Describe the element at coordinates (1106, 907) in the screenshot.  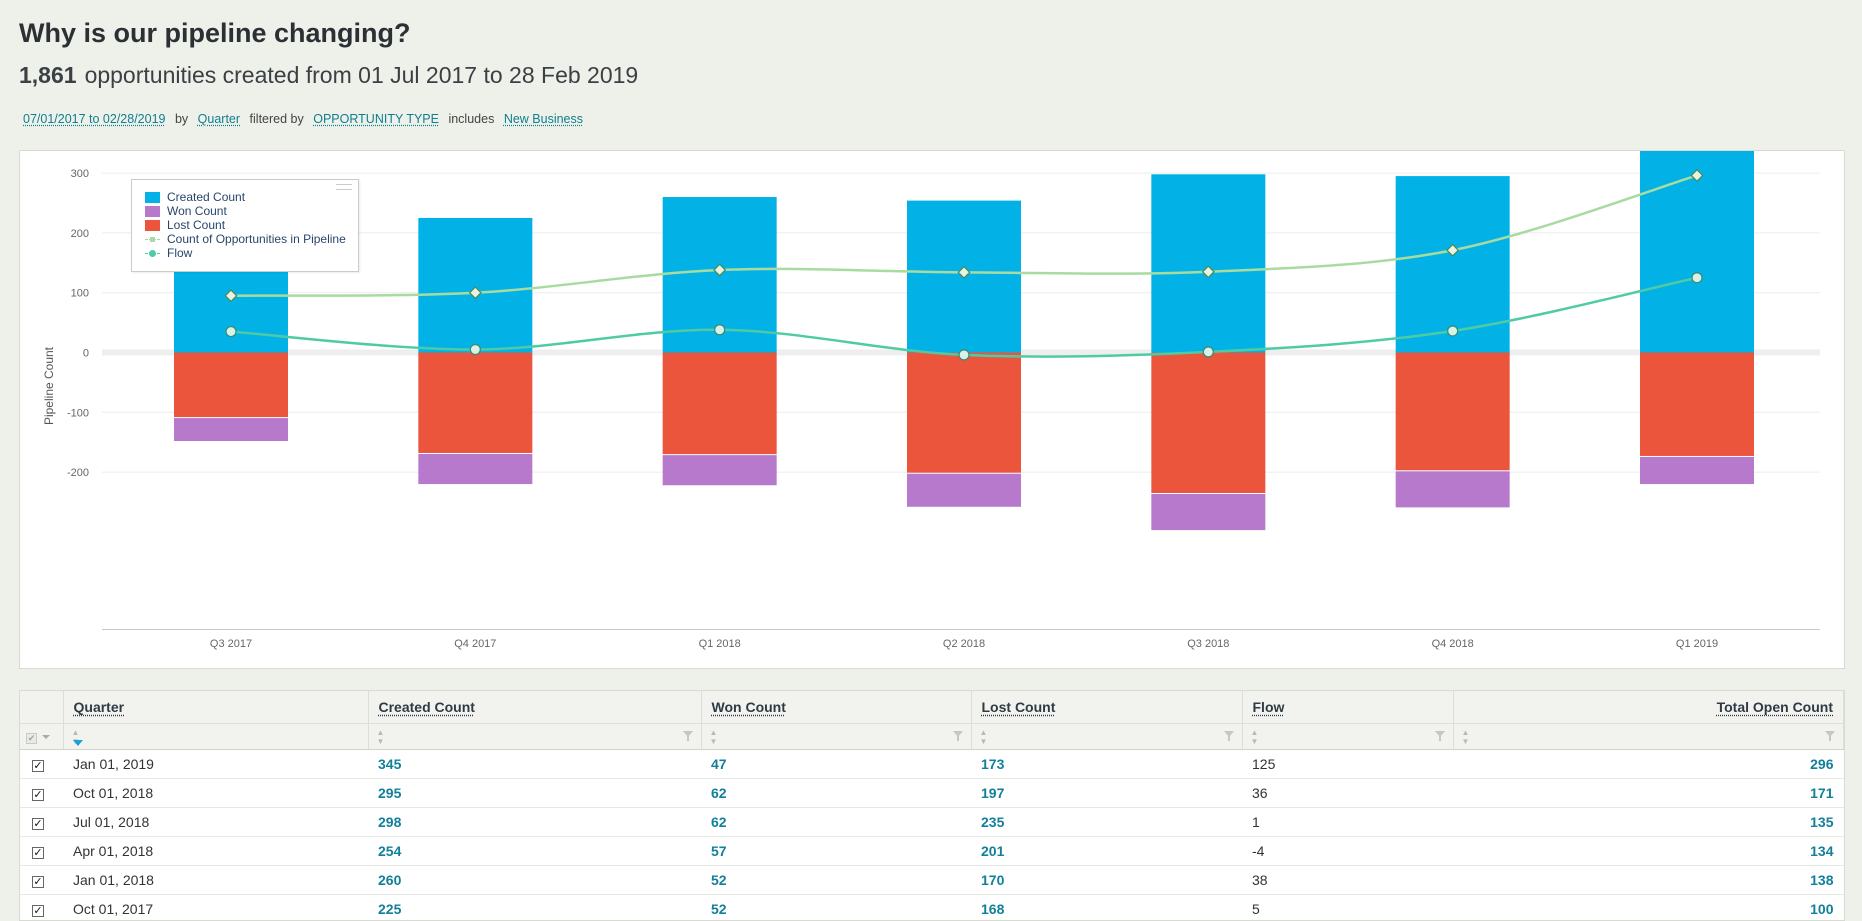
I see `cell-lost: 168` at that location.